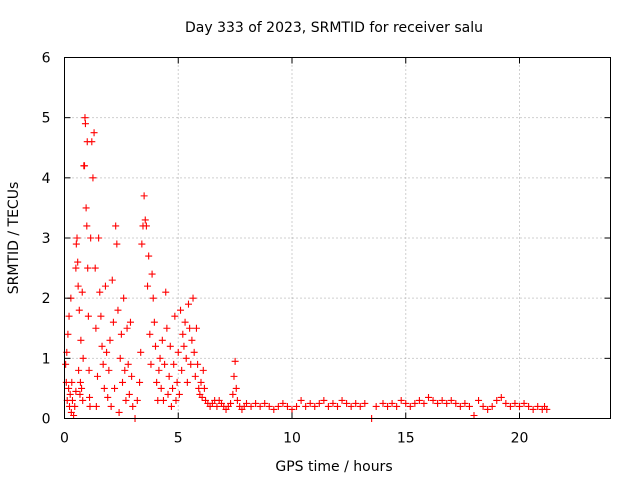 The image size is (640, 480). I want to click on y-tick-label: 5, so click(46, 119).